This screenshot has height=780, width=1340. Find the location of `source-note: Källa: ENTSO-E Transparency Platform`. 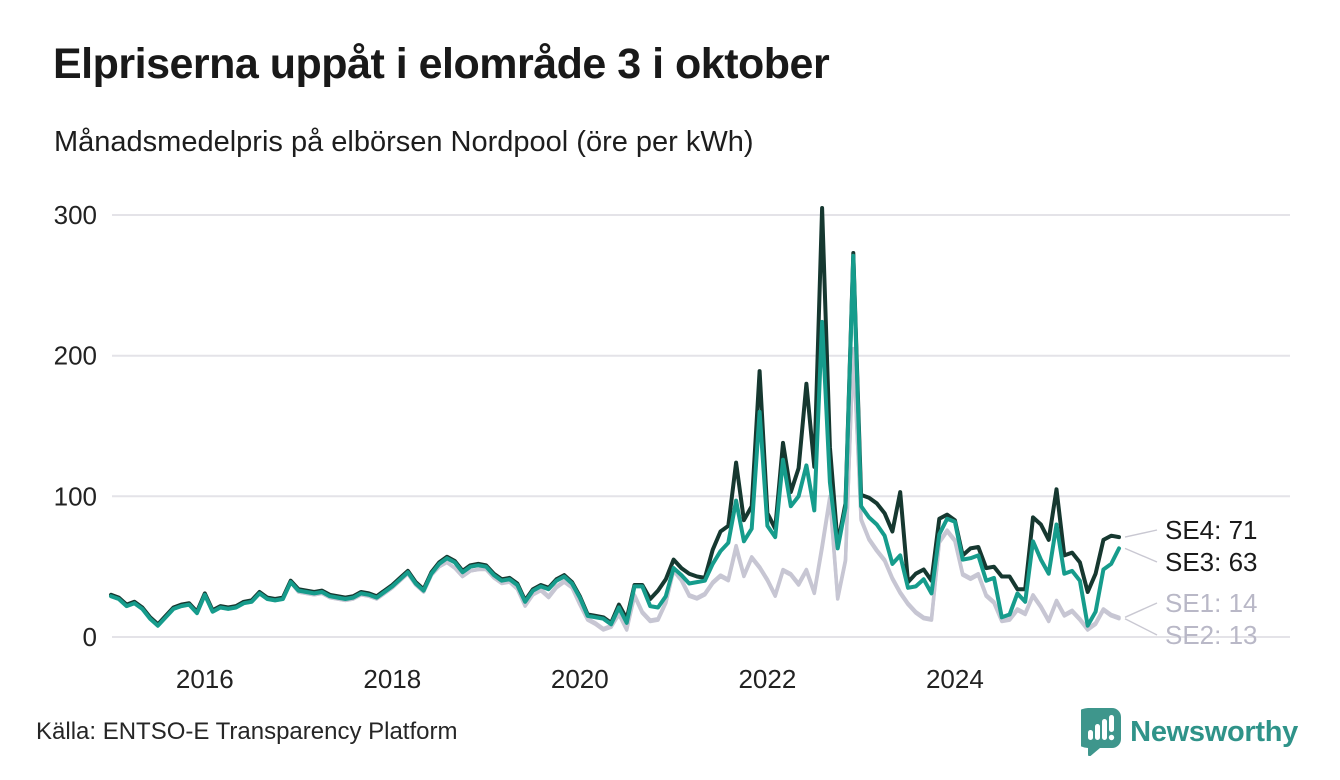

source-note: Källa: ENTSO-E Transparency Platform is located at coordinates (247, 731).